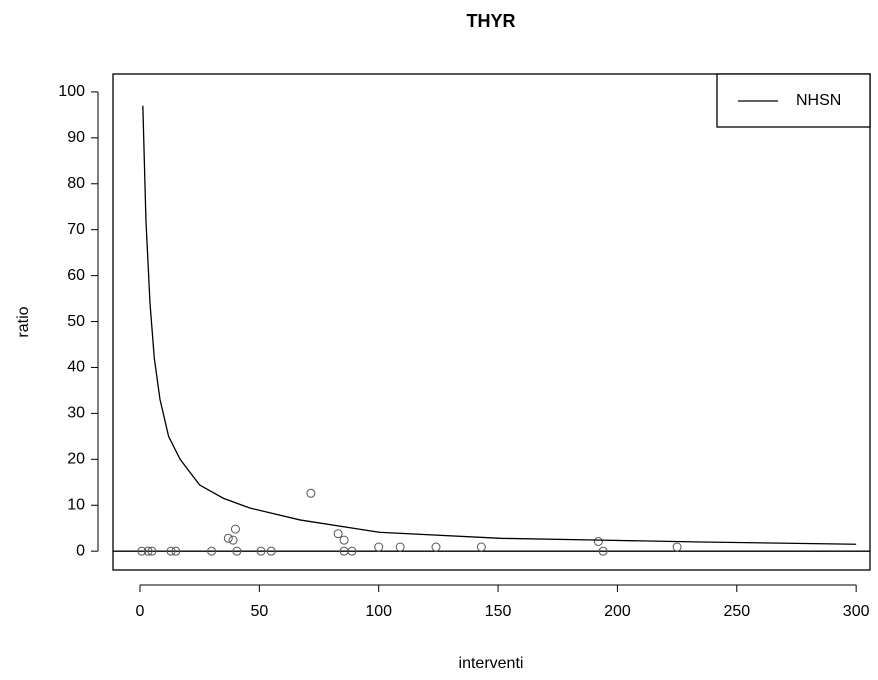 This screenshot has width=878, height=680. Describe the element at coordinates (76, 137) in the screenshot. I see `y-tick-label: 90` at that location.